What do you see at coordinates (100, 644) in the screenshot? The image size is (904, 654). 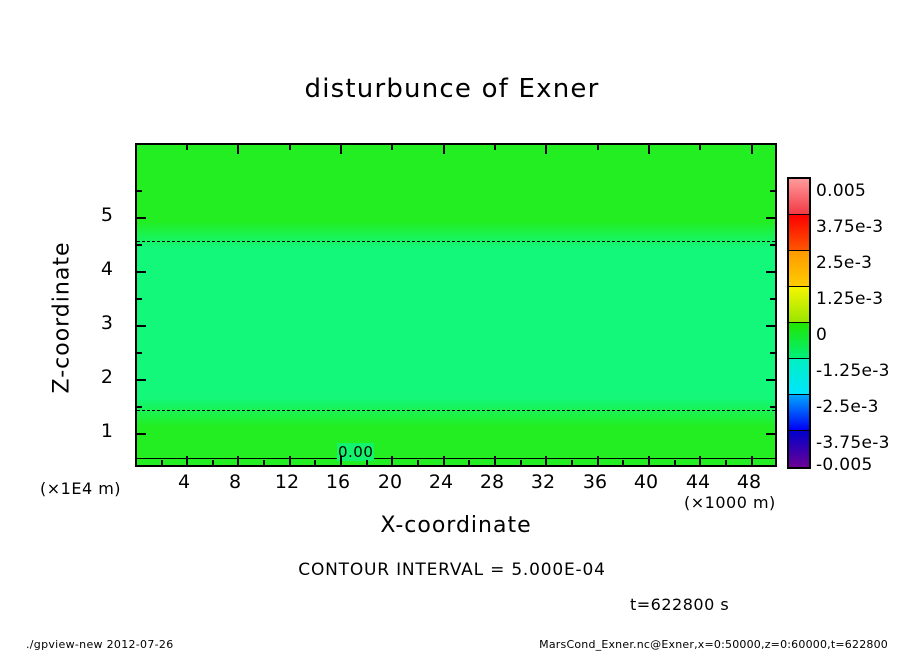 I see `footer-command: ./gpview-new 2012-07-26` at bounding box center [100, 644].